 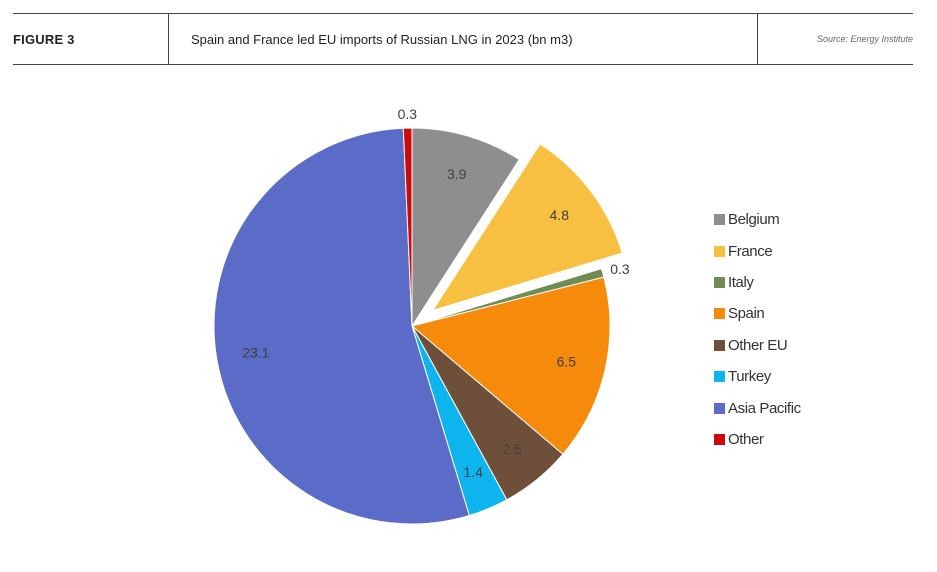 What do you see at coordinates (620, 269) in the screenshot?
I see `data-label-italy: 0.3` at bounding box center [620, 269].